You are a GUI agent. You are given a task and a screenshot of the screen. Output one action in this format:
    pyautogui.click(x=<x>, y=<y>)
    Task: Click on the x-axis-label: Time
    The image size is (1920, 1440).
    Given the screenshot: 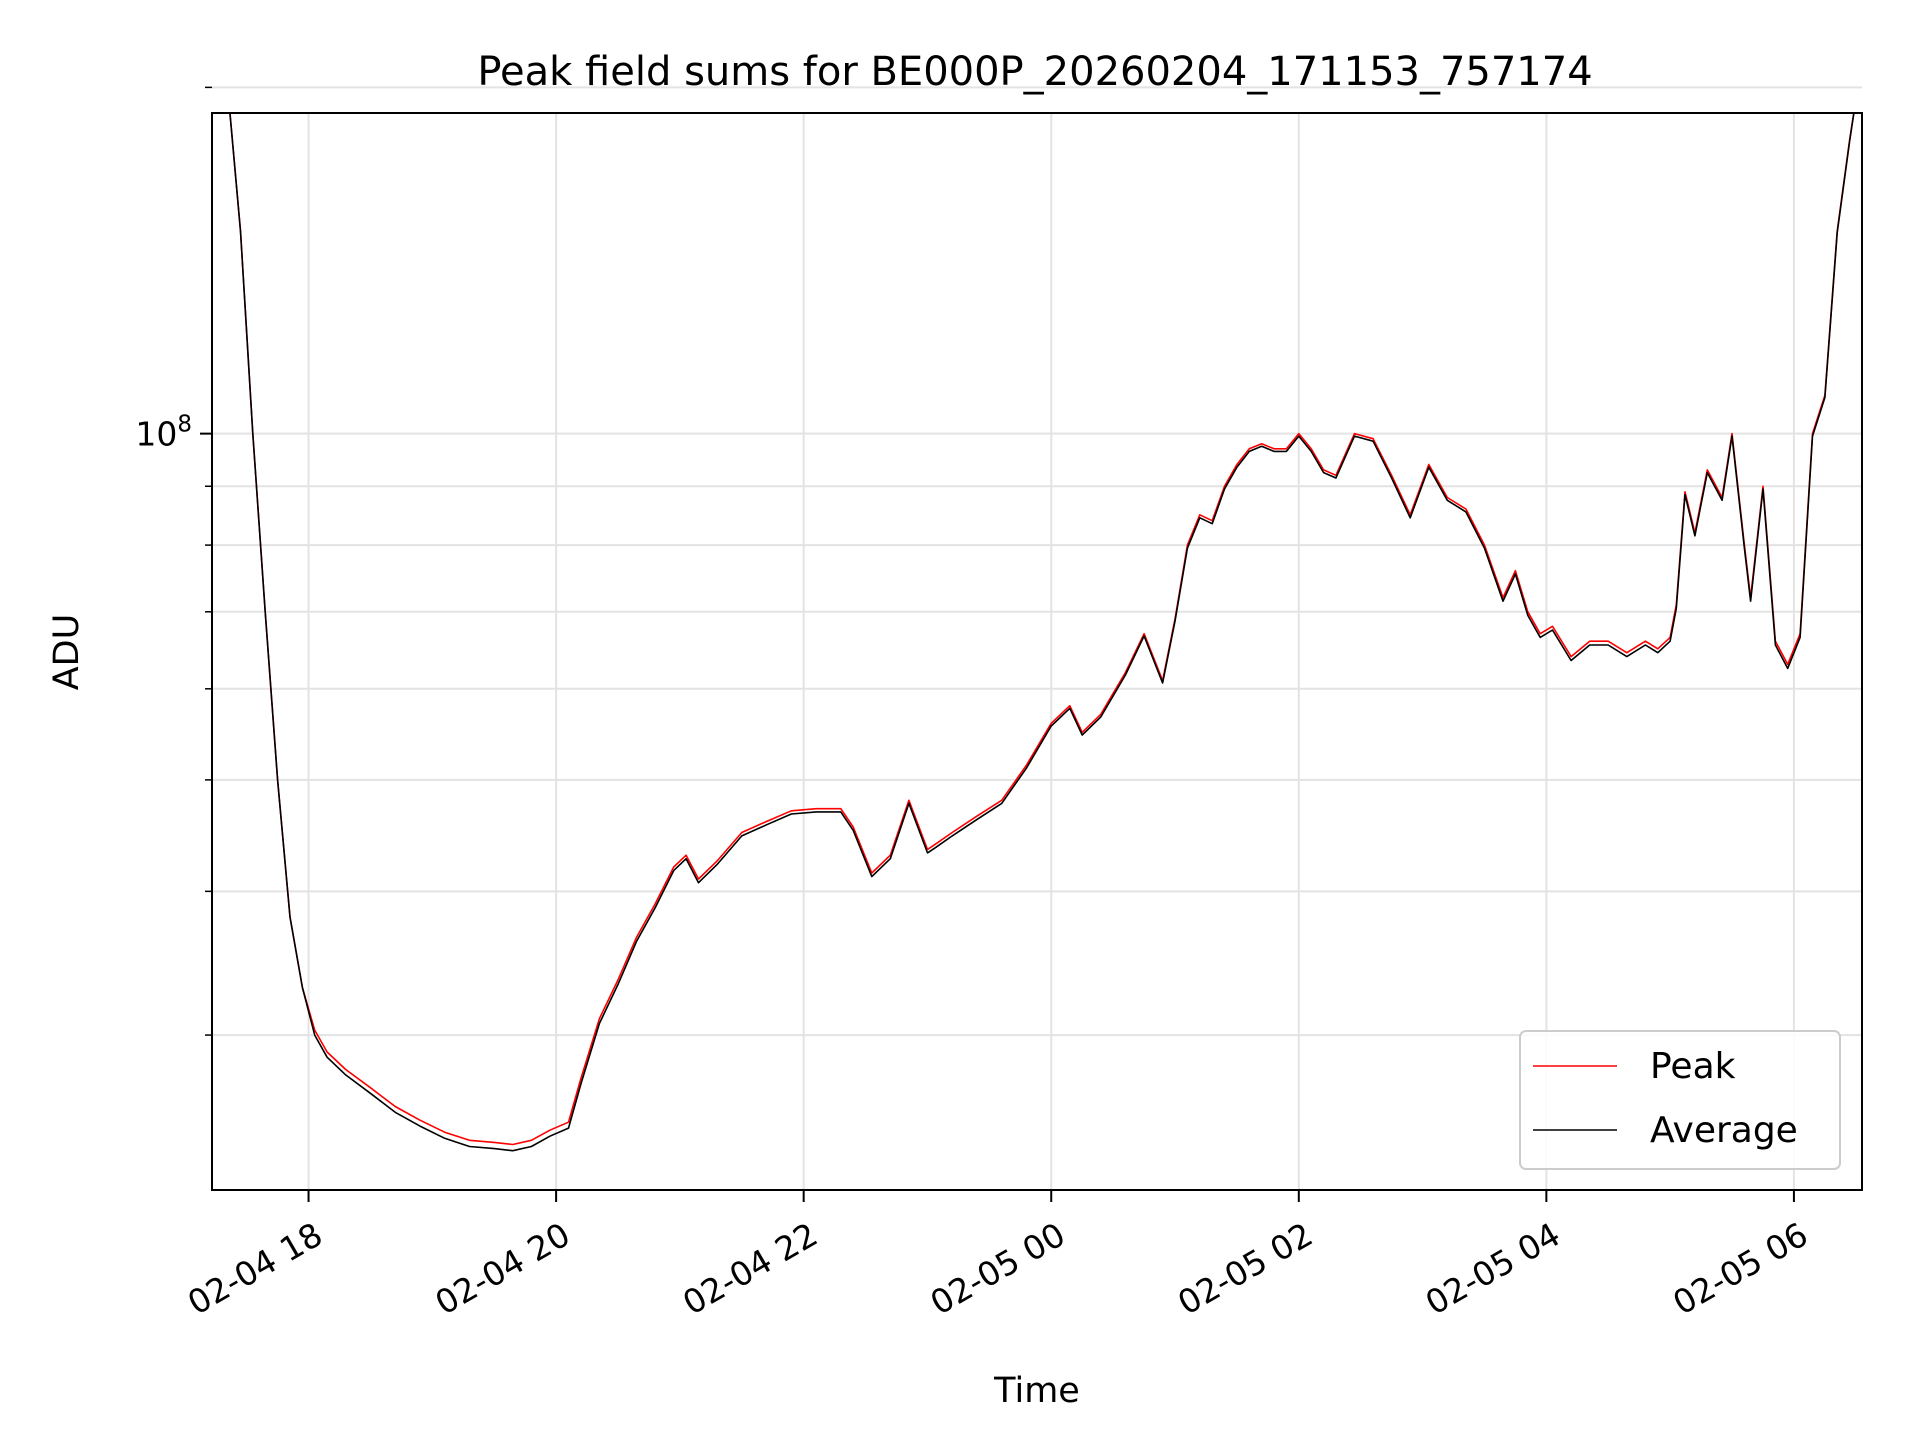 What is the action you would take?
    pyautogui.click(x=1036, y=1391)
    